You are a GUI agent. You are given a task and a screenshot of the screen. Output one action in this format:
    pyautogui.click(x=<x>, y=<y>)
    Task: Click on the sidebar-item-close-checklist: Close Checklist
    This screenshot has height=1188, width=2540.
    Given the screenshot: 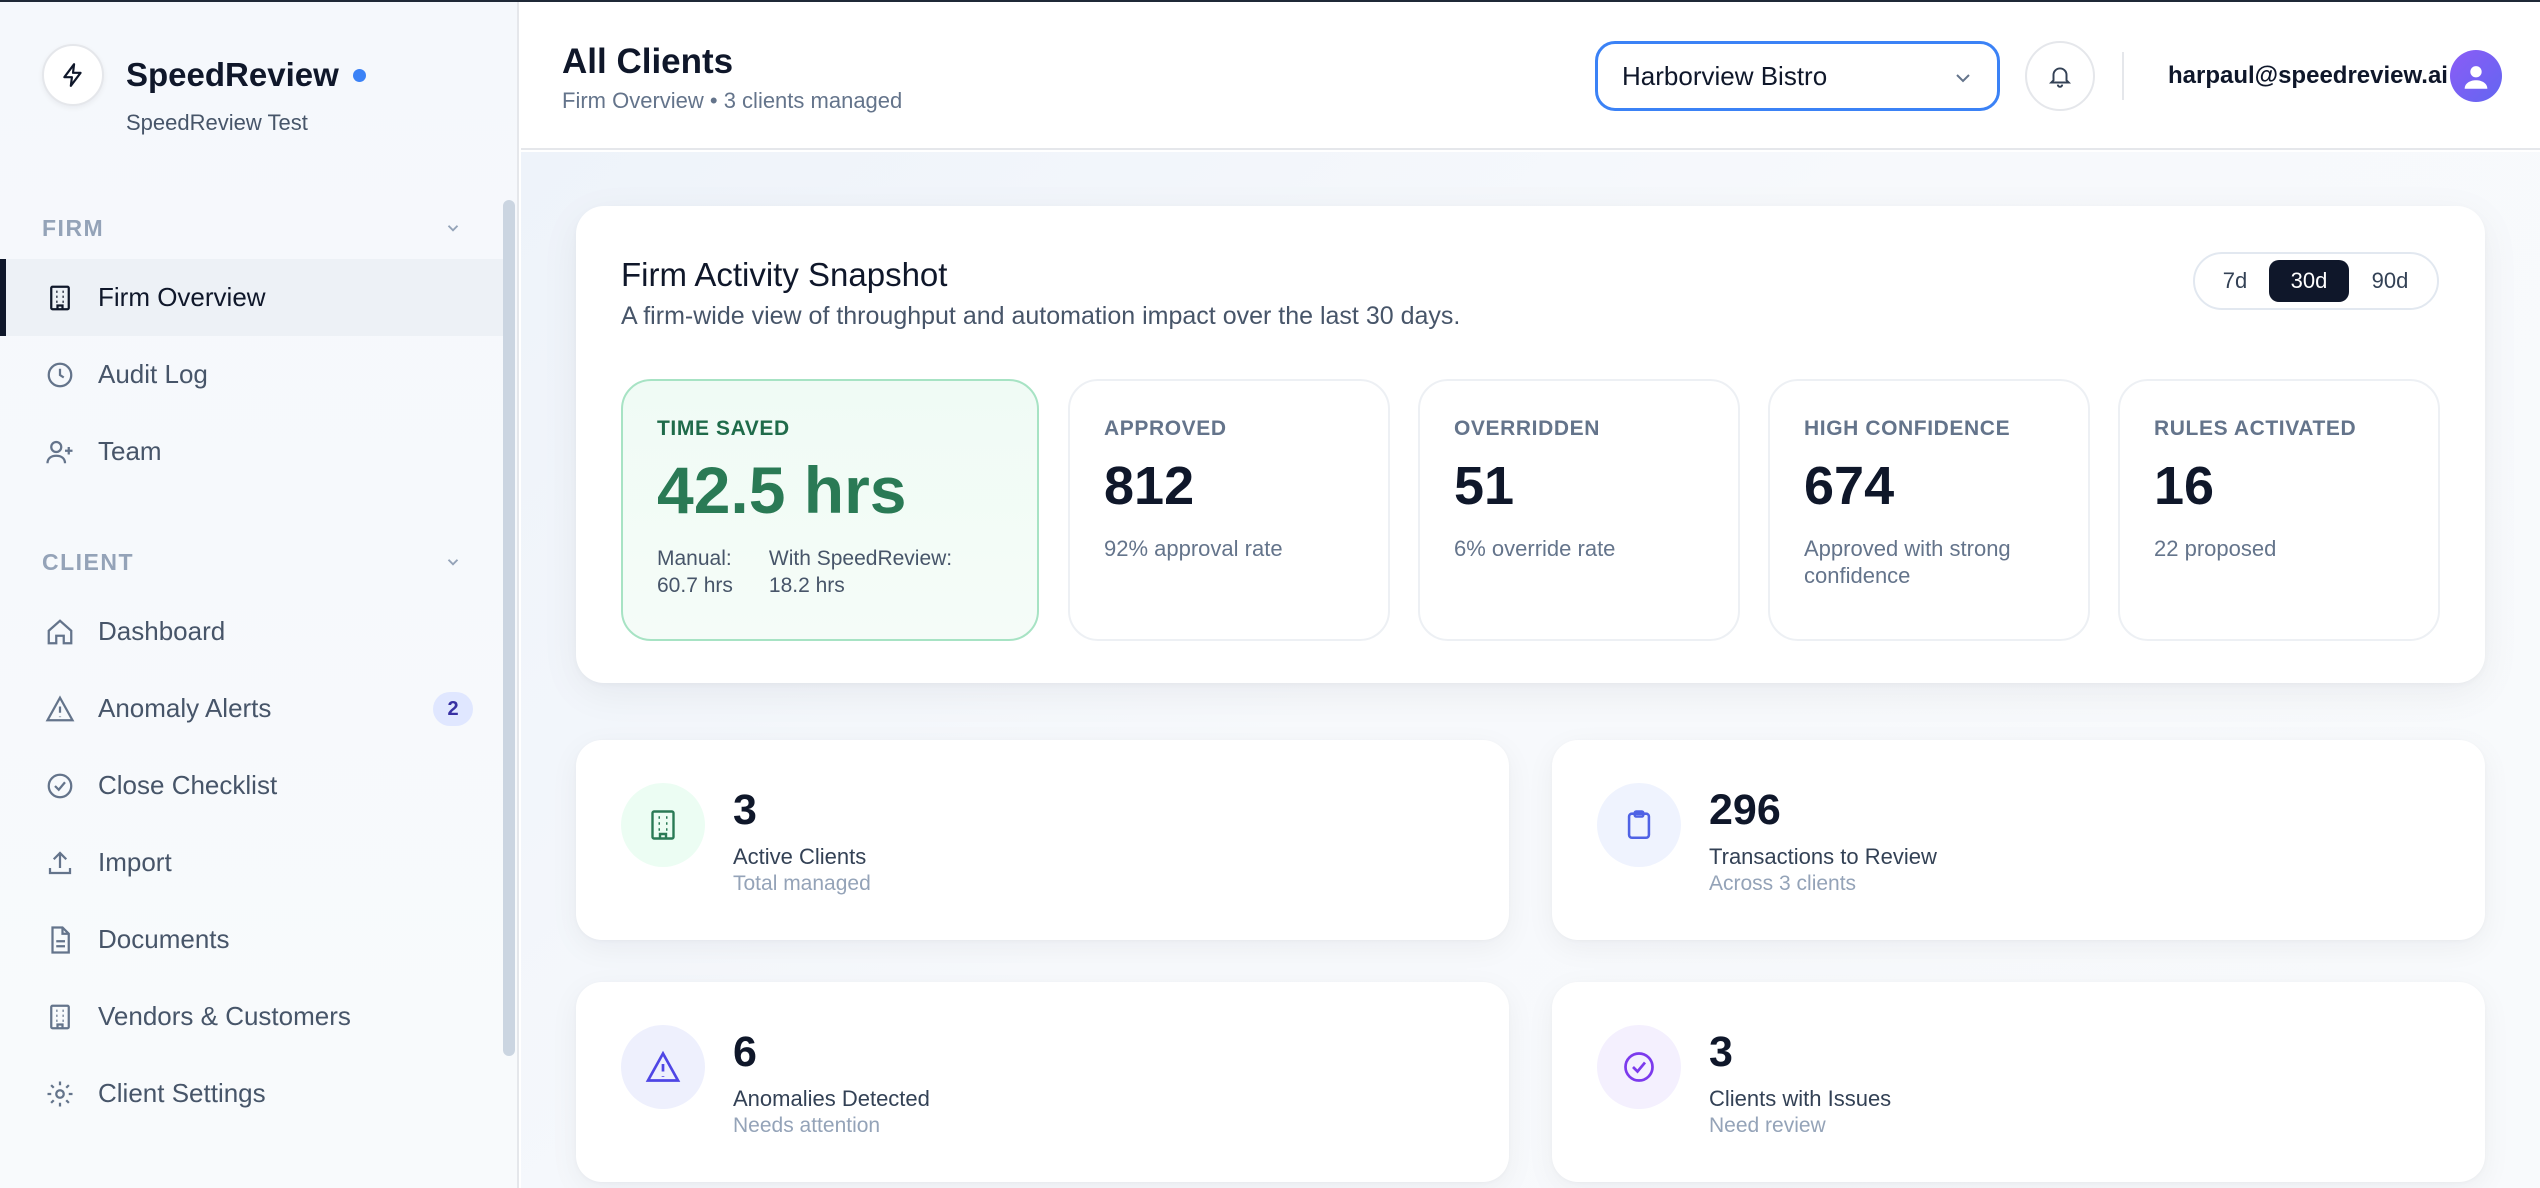 What is the action you would take?
    pyautogui.click(x=251, y=785)
    